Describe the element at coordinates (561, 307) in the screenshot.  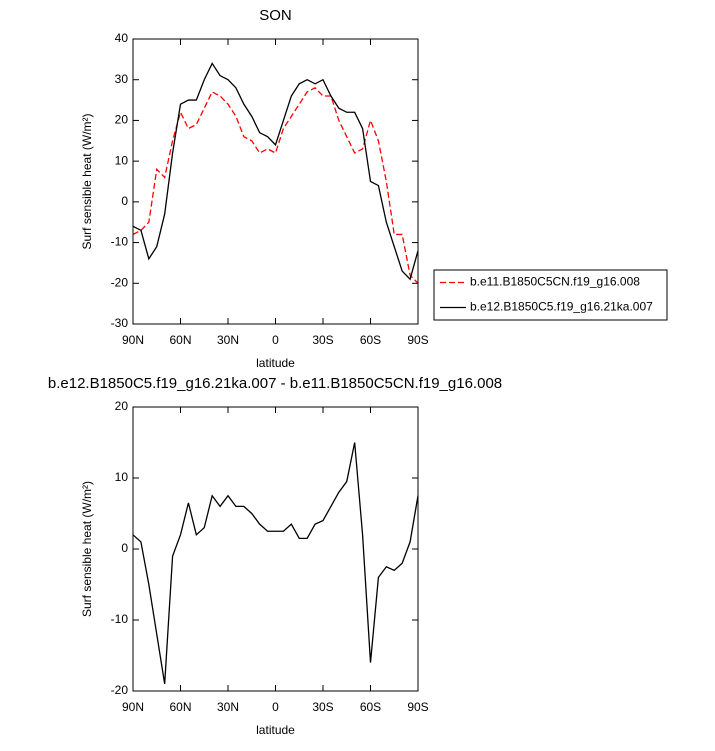
I see `legend-label: b.e12.B1850C5.f19_g16.21ka.007` at that location.